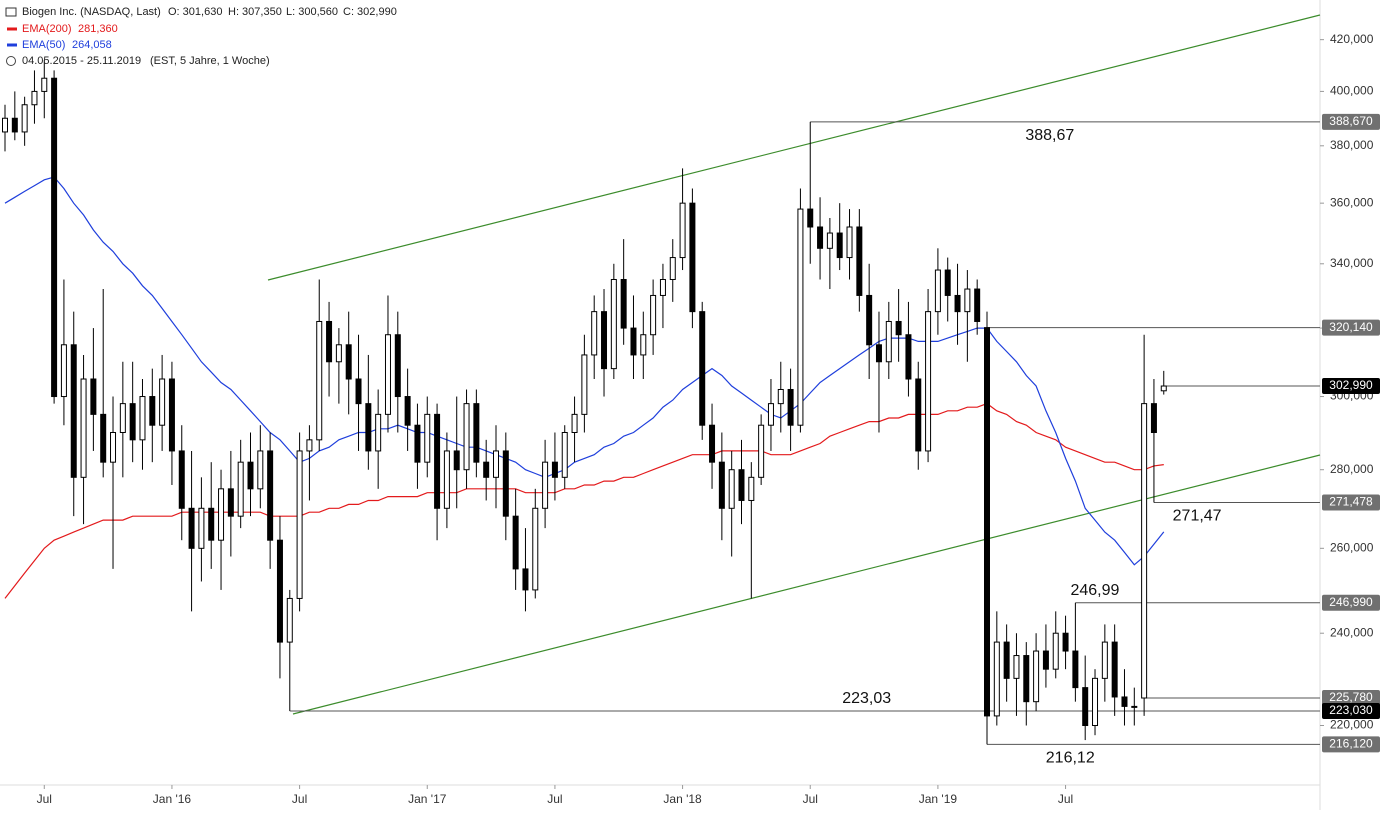 Image resolution: width=1380 pixels, height=815 pixels. I want to click on period-note: (EST, 5 Jahre, 1 Woche), so click(210, 61).